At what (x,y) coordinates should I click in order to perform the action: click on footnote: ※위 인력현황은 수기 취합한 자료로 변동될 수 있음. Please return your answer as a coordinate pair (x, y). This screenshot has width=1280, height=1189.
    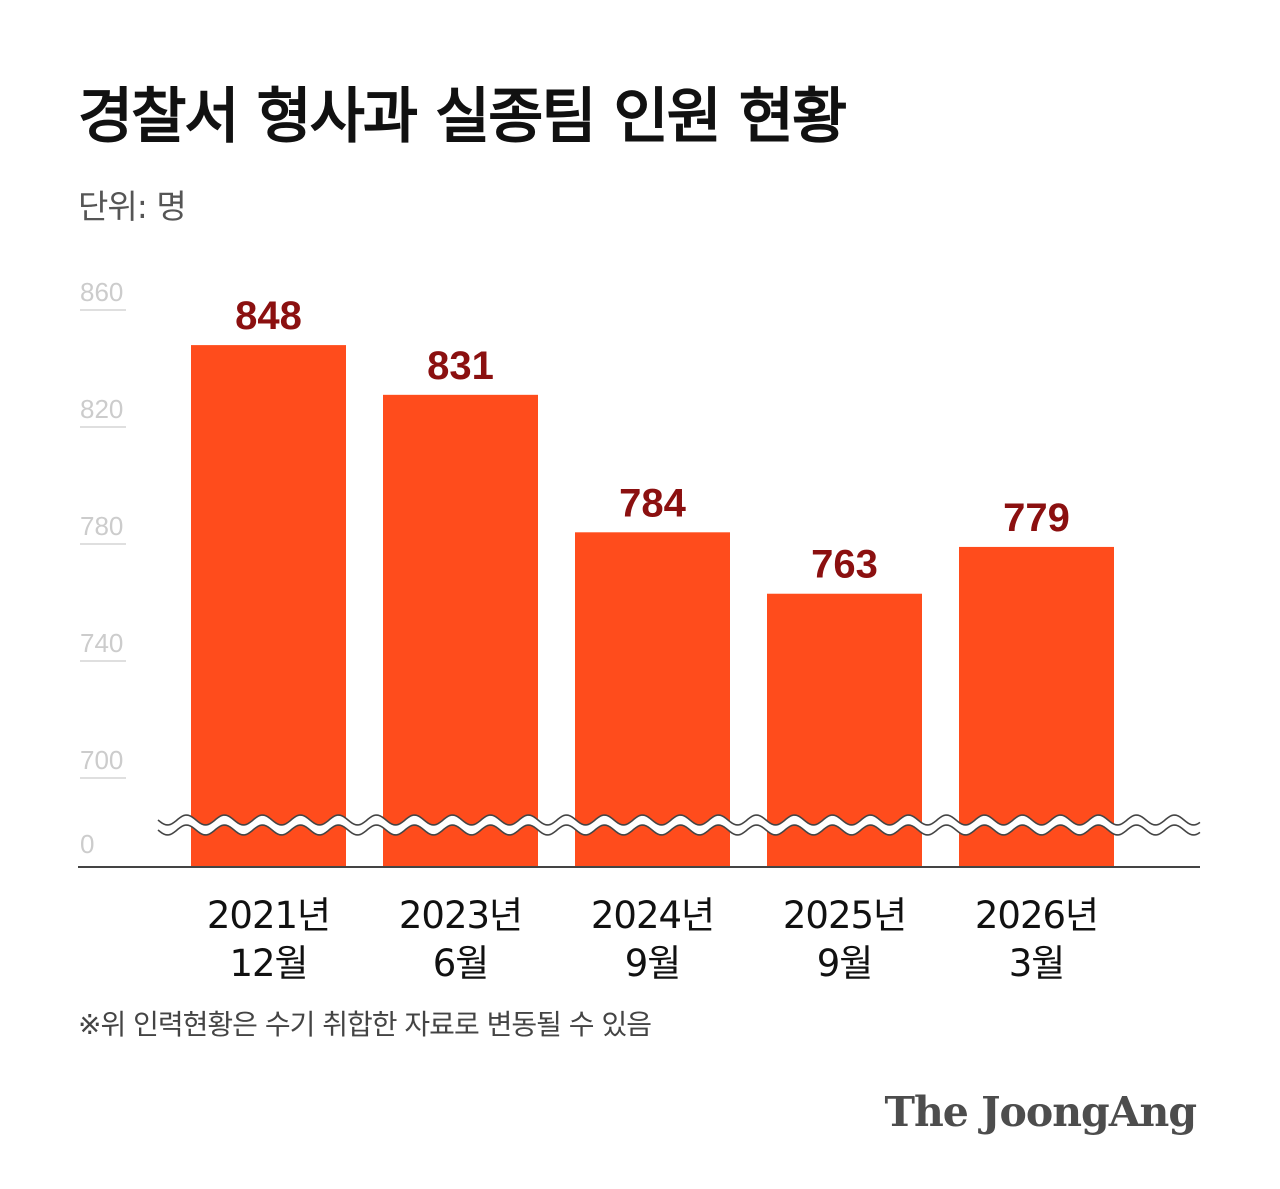
    Looking at the image, I should click on (365, 1024).